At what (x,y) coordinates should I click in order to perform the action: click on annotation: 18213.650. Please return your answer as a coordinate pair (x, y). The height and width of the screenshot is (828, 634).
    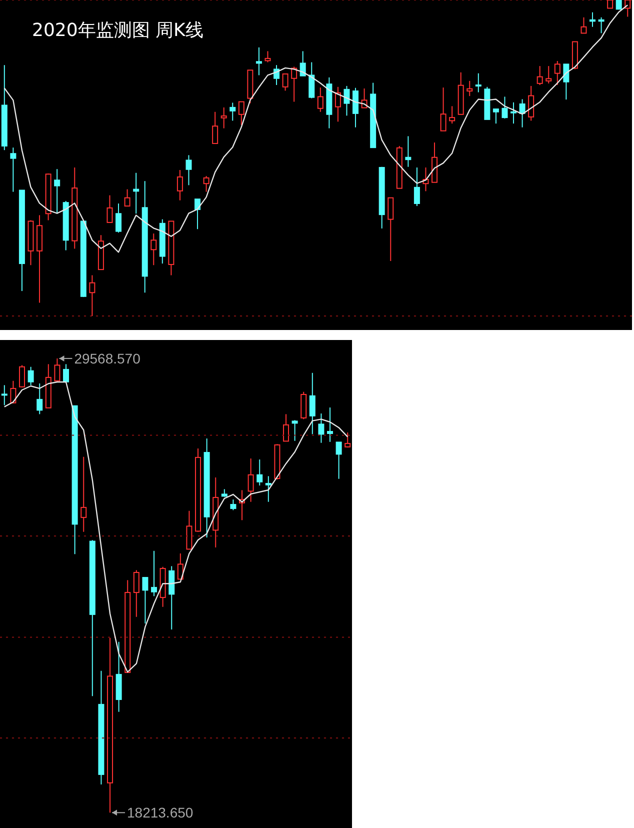
    Looking at the image, I should click on (160, 812).